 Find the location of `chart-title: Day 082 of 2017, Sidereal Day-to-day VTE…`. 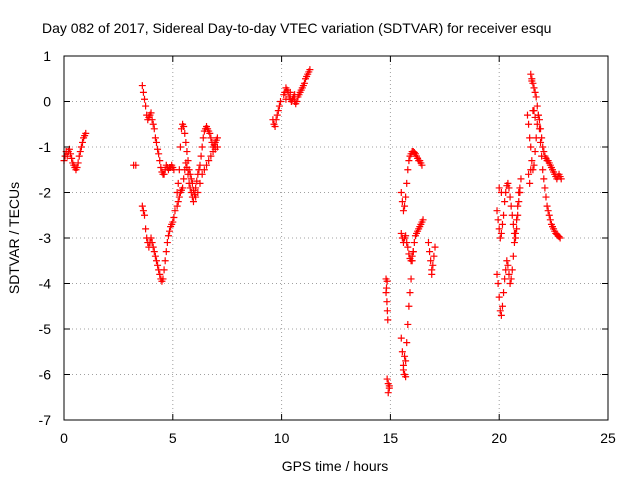

chart-title: Day 082 of 2017, Sidereal Day-to-day VTE… is located at coordinates (296, 28).